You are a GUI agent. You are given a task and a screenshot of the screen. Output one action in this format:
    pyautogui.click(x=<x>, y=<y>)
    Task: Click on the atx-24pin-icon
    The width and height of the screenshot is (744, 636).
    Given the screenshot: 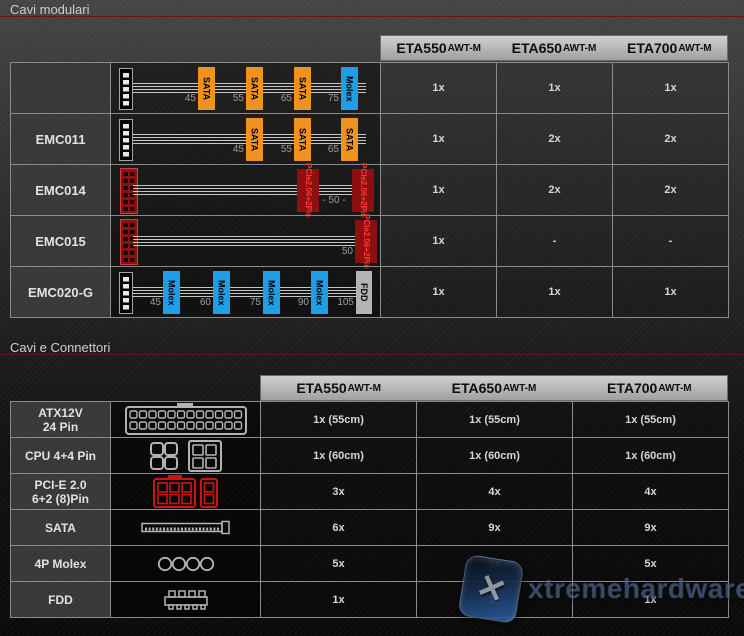 What is the action you would take?
    pyautogui.click(x=185, y=419)
    